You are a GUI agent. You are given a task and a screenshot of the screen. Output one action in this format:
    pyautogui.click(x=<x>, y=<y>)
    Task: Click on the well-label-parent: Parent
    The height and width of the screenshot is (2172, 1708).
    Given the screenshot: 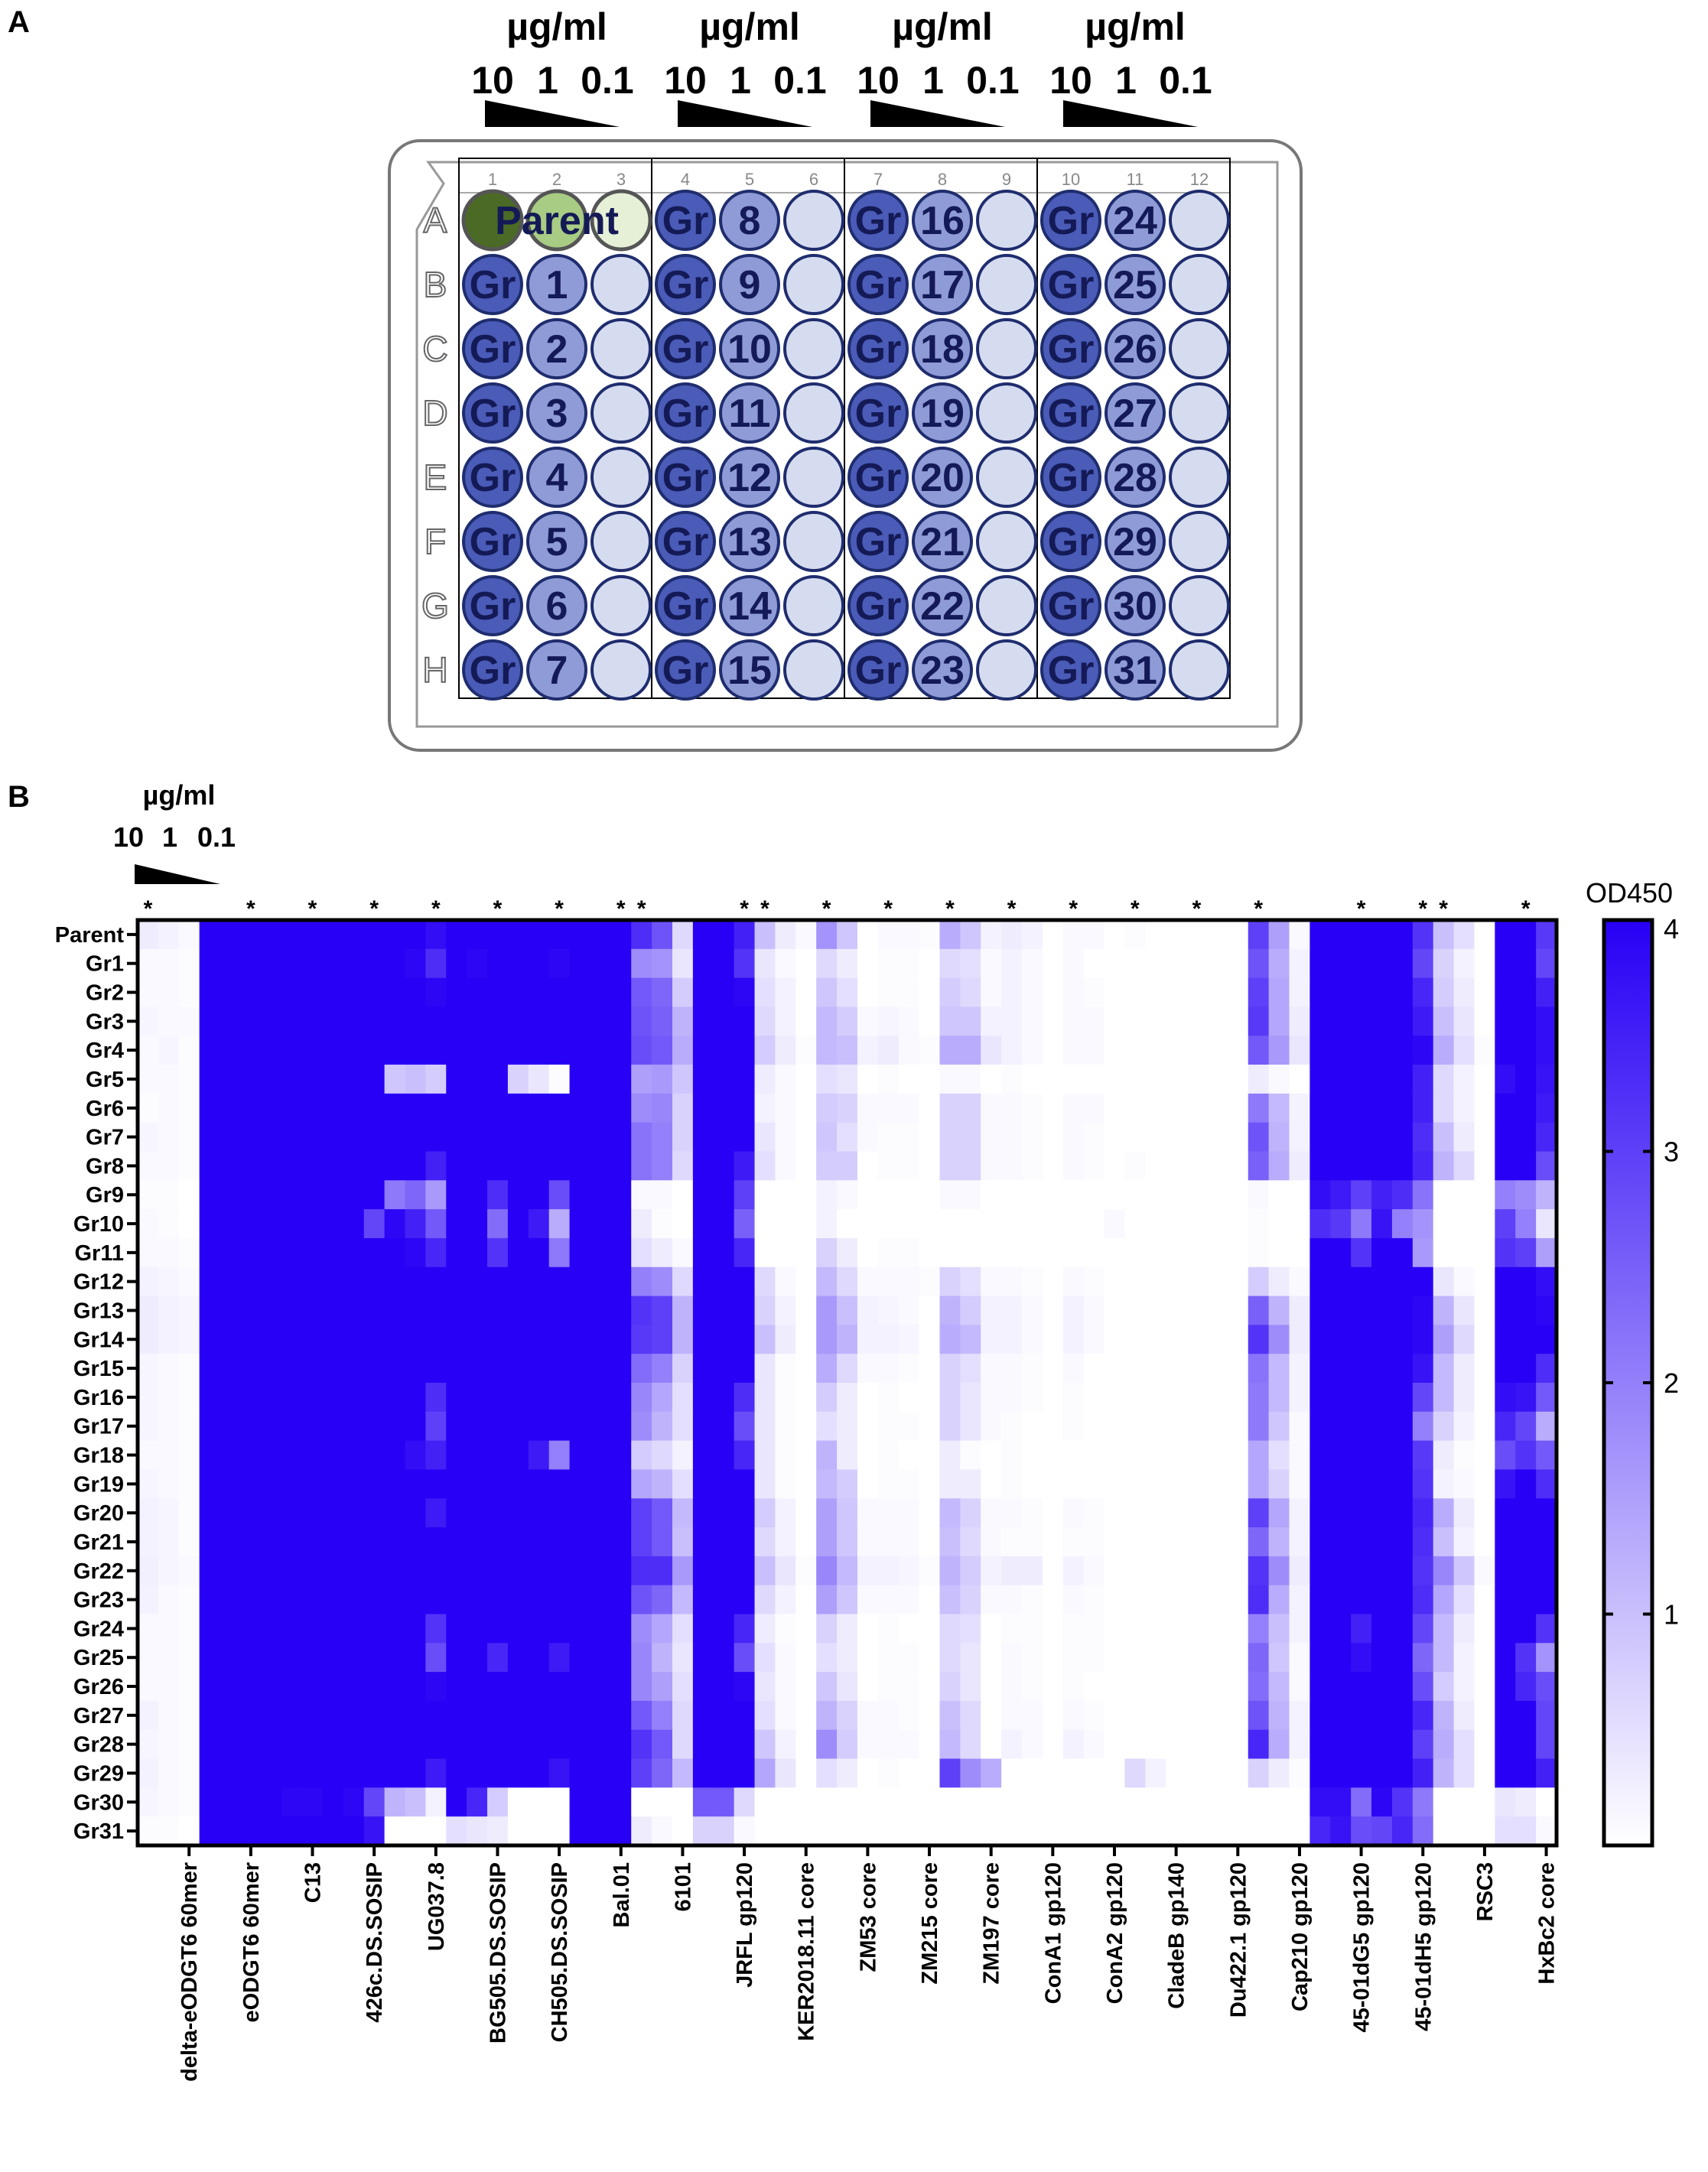 What is the action you would take?
    pyautogui.click(x=557, y=221)
    